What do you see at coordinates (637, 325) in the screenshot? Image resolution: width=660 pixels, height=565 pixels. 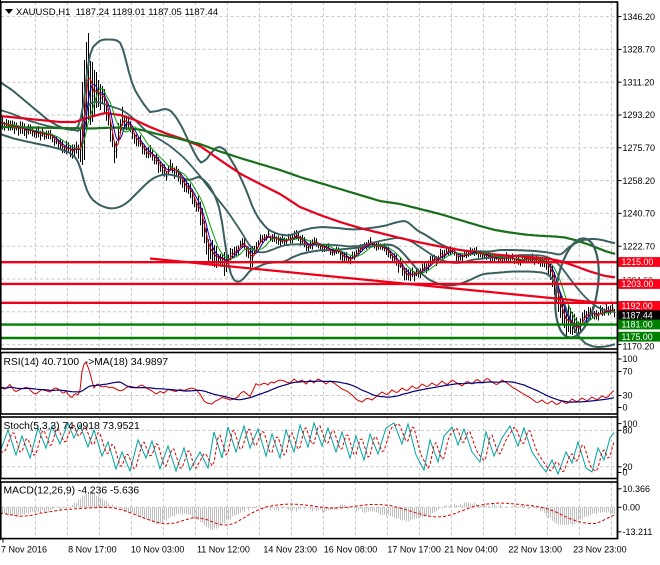 I see `svg-text: 1181.00` at bounding box center [637, 325].